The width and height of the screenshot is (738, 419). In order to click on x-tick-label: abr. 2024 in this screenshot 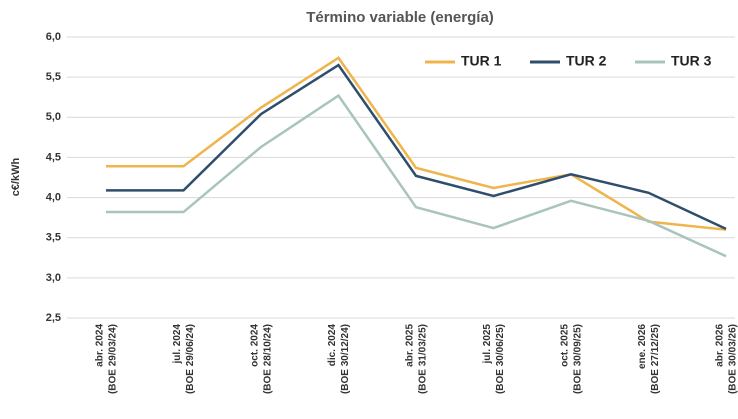, I will do `click(100, 345)`.